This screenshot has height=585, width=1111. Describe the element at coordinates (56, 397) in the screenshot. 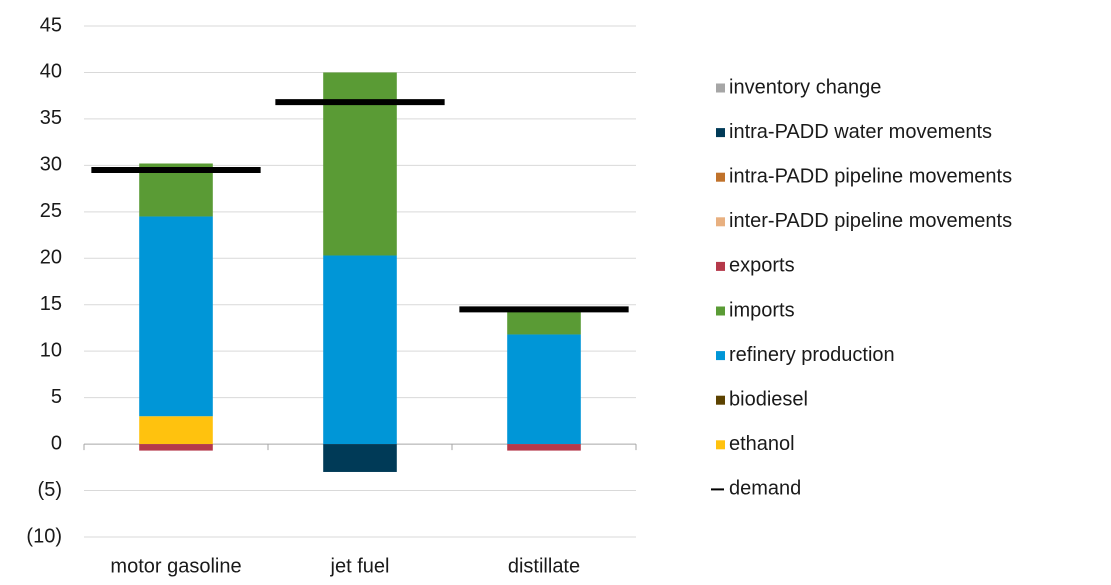

I see `y-tick-label: 5` at that location.